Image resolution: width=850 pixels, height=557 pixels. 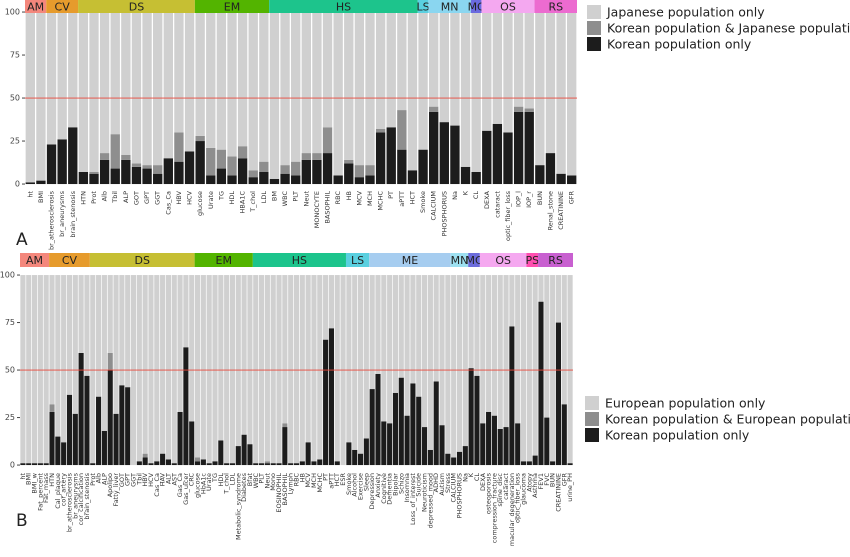 What do you see at coordinates (483, 481) in the screenshot?
I see `x-tick-label: DEXA` at bounding box center [483, 481].